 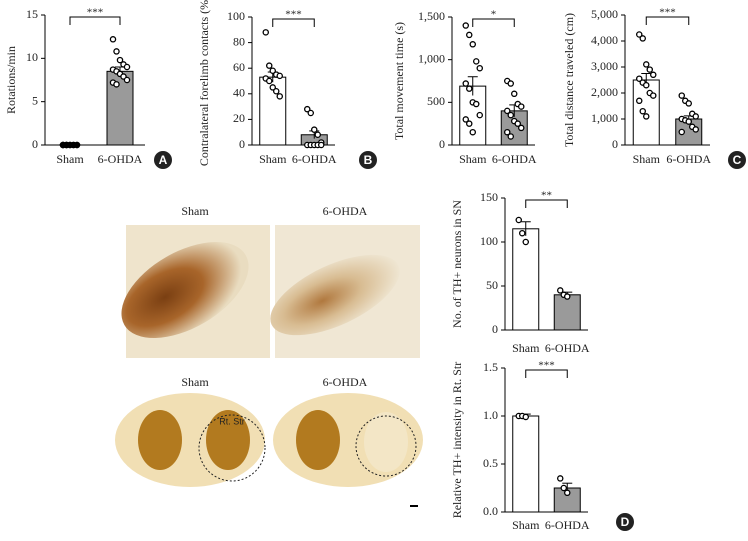 I want to click on y-tick-label: 40, so click(x=239, y=93).